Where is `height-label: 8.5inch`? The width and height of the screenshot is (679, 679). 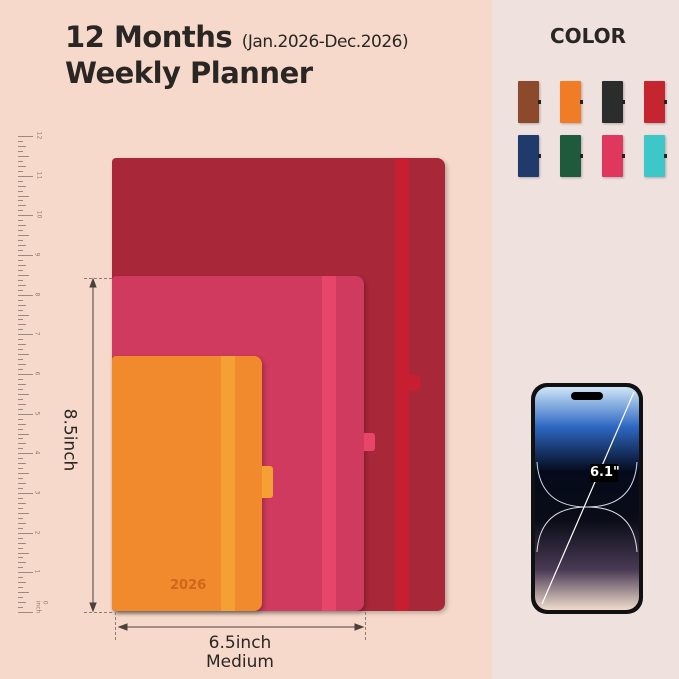
height-label: 8.5inch is located at coordinates (69, 440).